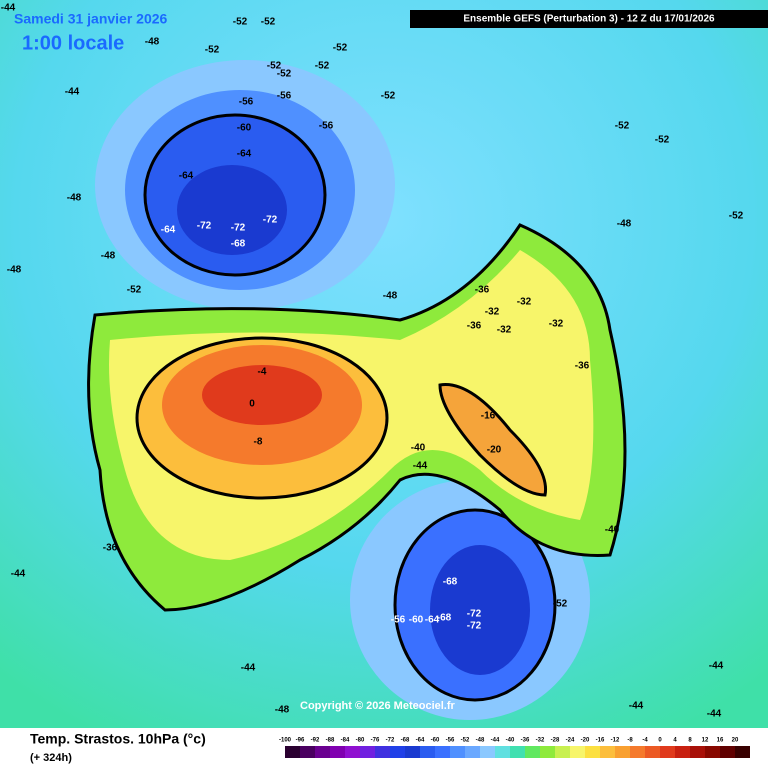 This screenshot has height=773, width=768. Describe the element at coordinates (91, 19) in the screenshot. I see `date-label: Samedi 31 janvier 2026` at that location.